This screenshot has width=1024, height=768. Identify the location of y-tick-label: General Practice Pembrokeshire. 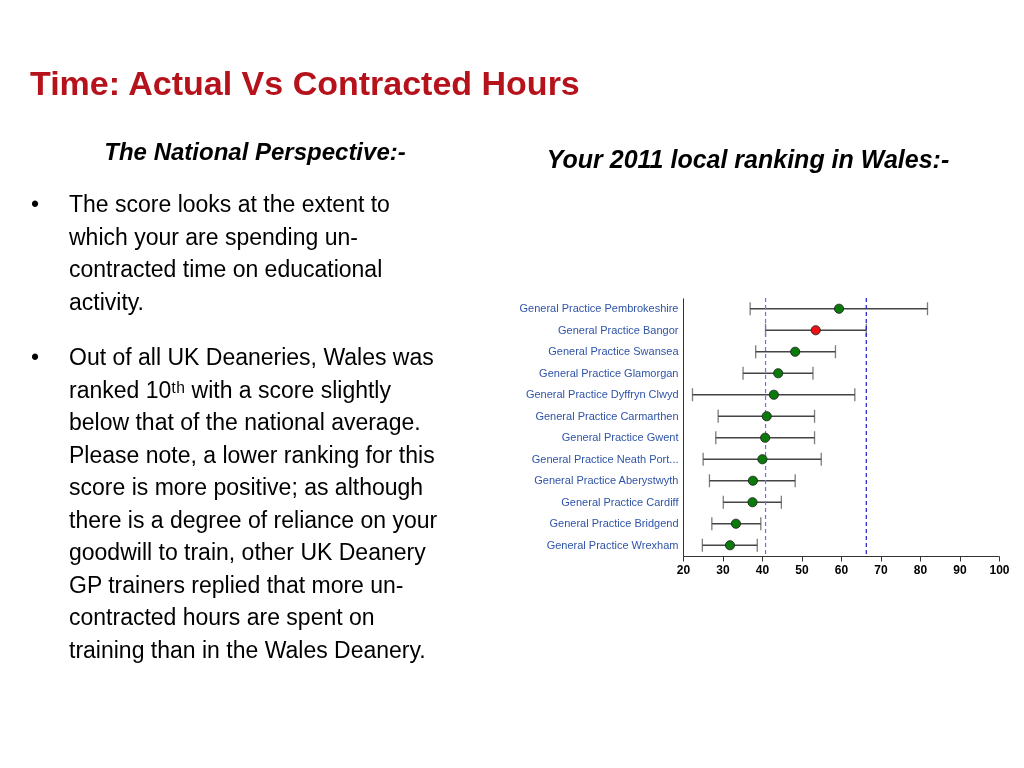
(599, 308).